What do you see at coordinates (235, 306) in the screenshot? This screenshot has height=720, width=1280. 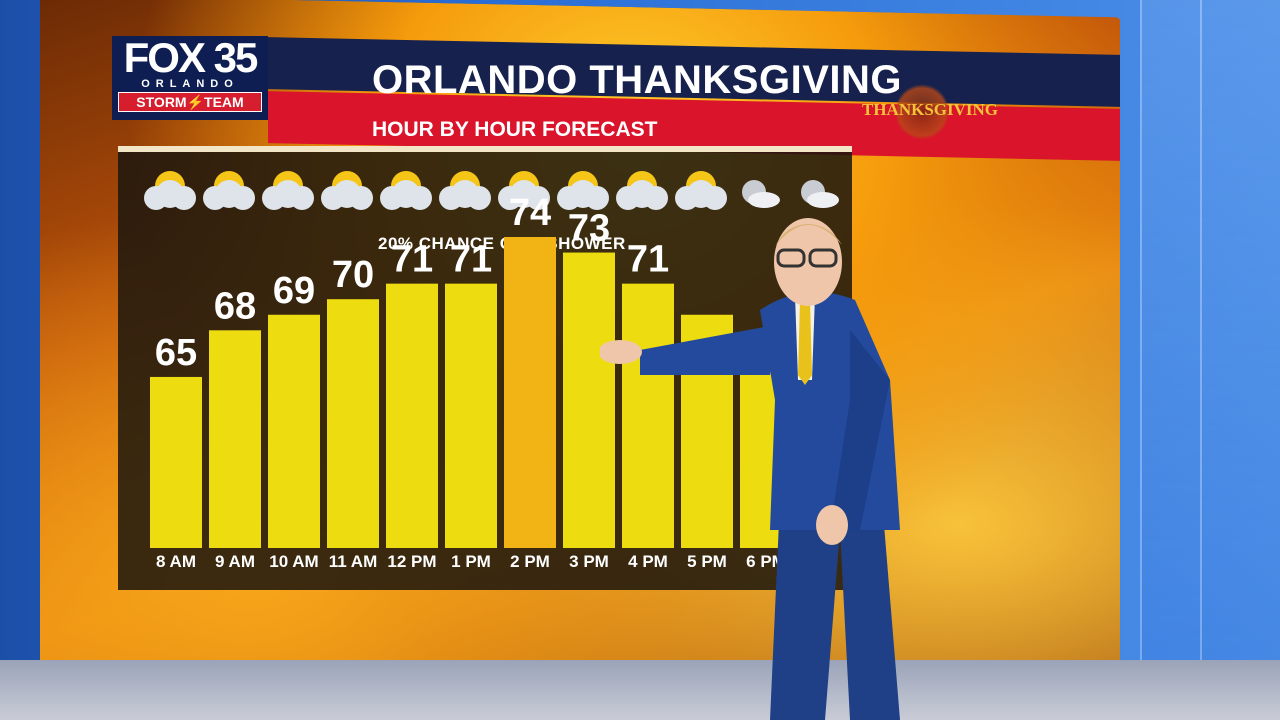 I see `temperature-value-label: 68` at bounding box center [235, 306].